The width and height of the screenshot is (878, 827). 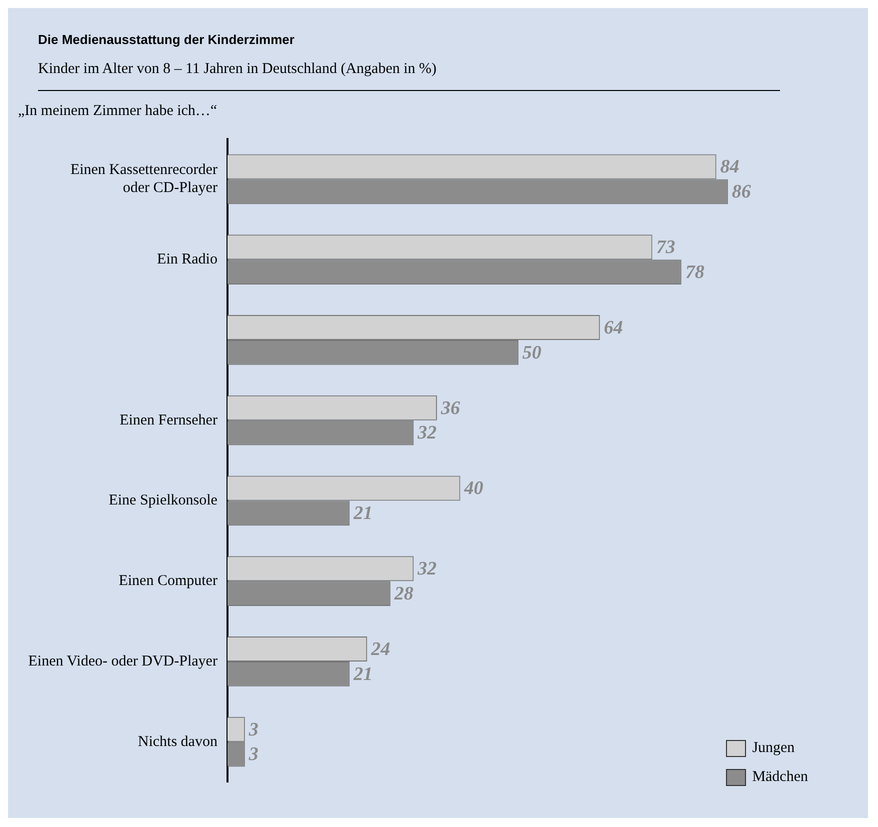 I want to click on legend-label: Mädchen, so click(x=780, y=777).